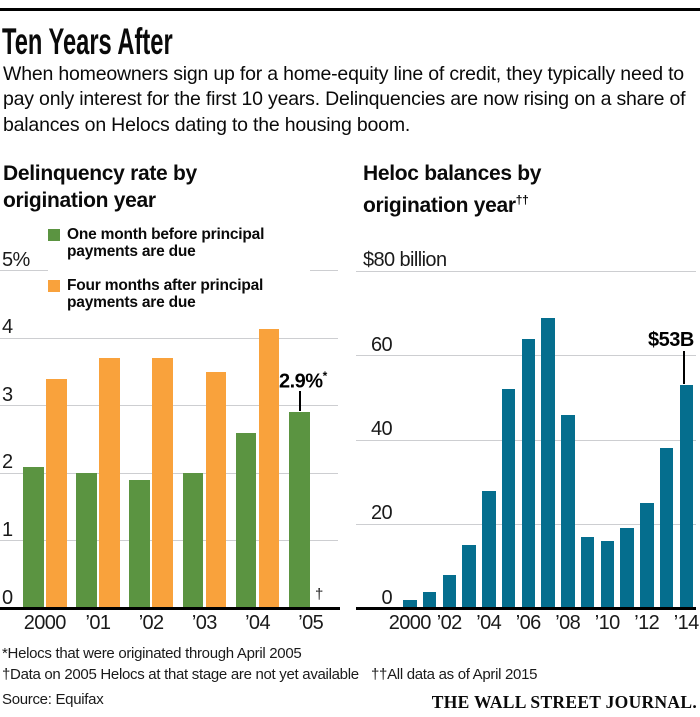 Image resolution: width=700 pixels, height=717 pixels. What do you see at coordinates (568, 511) in the screenshot?
I see `bar-2008` at bounding box center [568, 511].